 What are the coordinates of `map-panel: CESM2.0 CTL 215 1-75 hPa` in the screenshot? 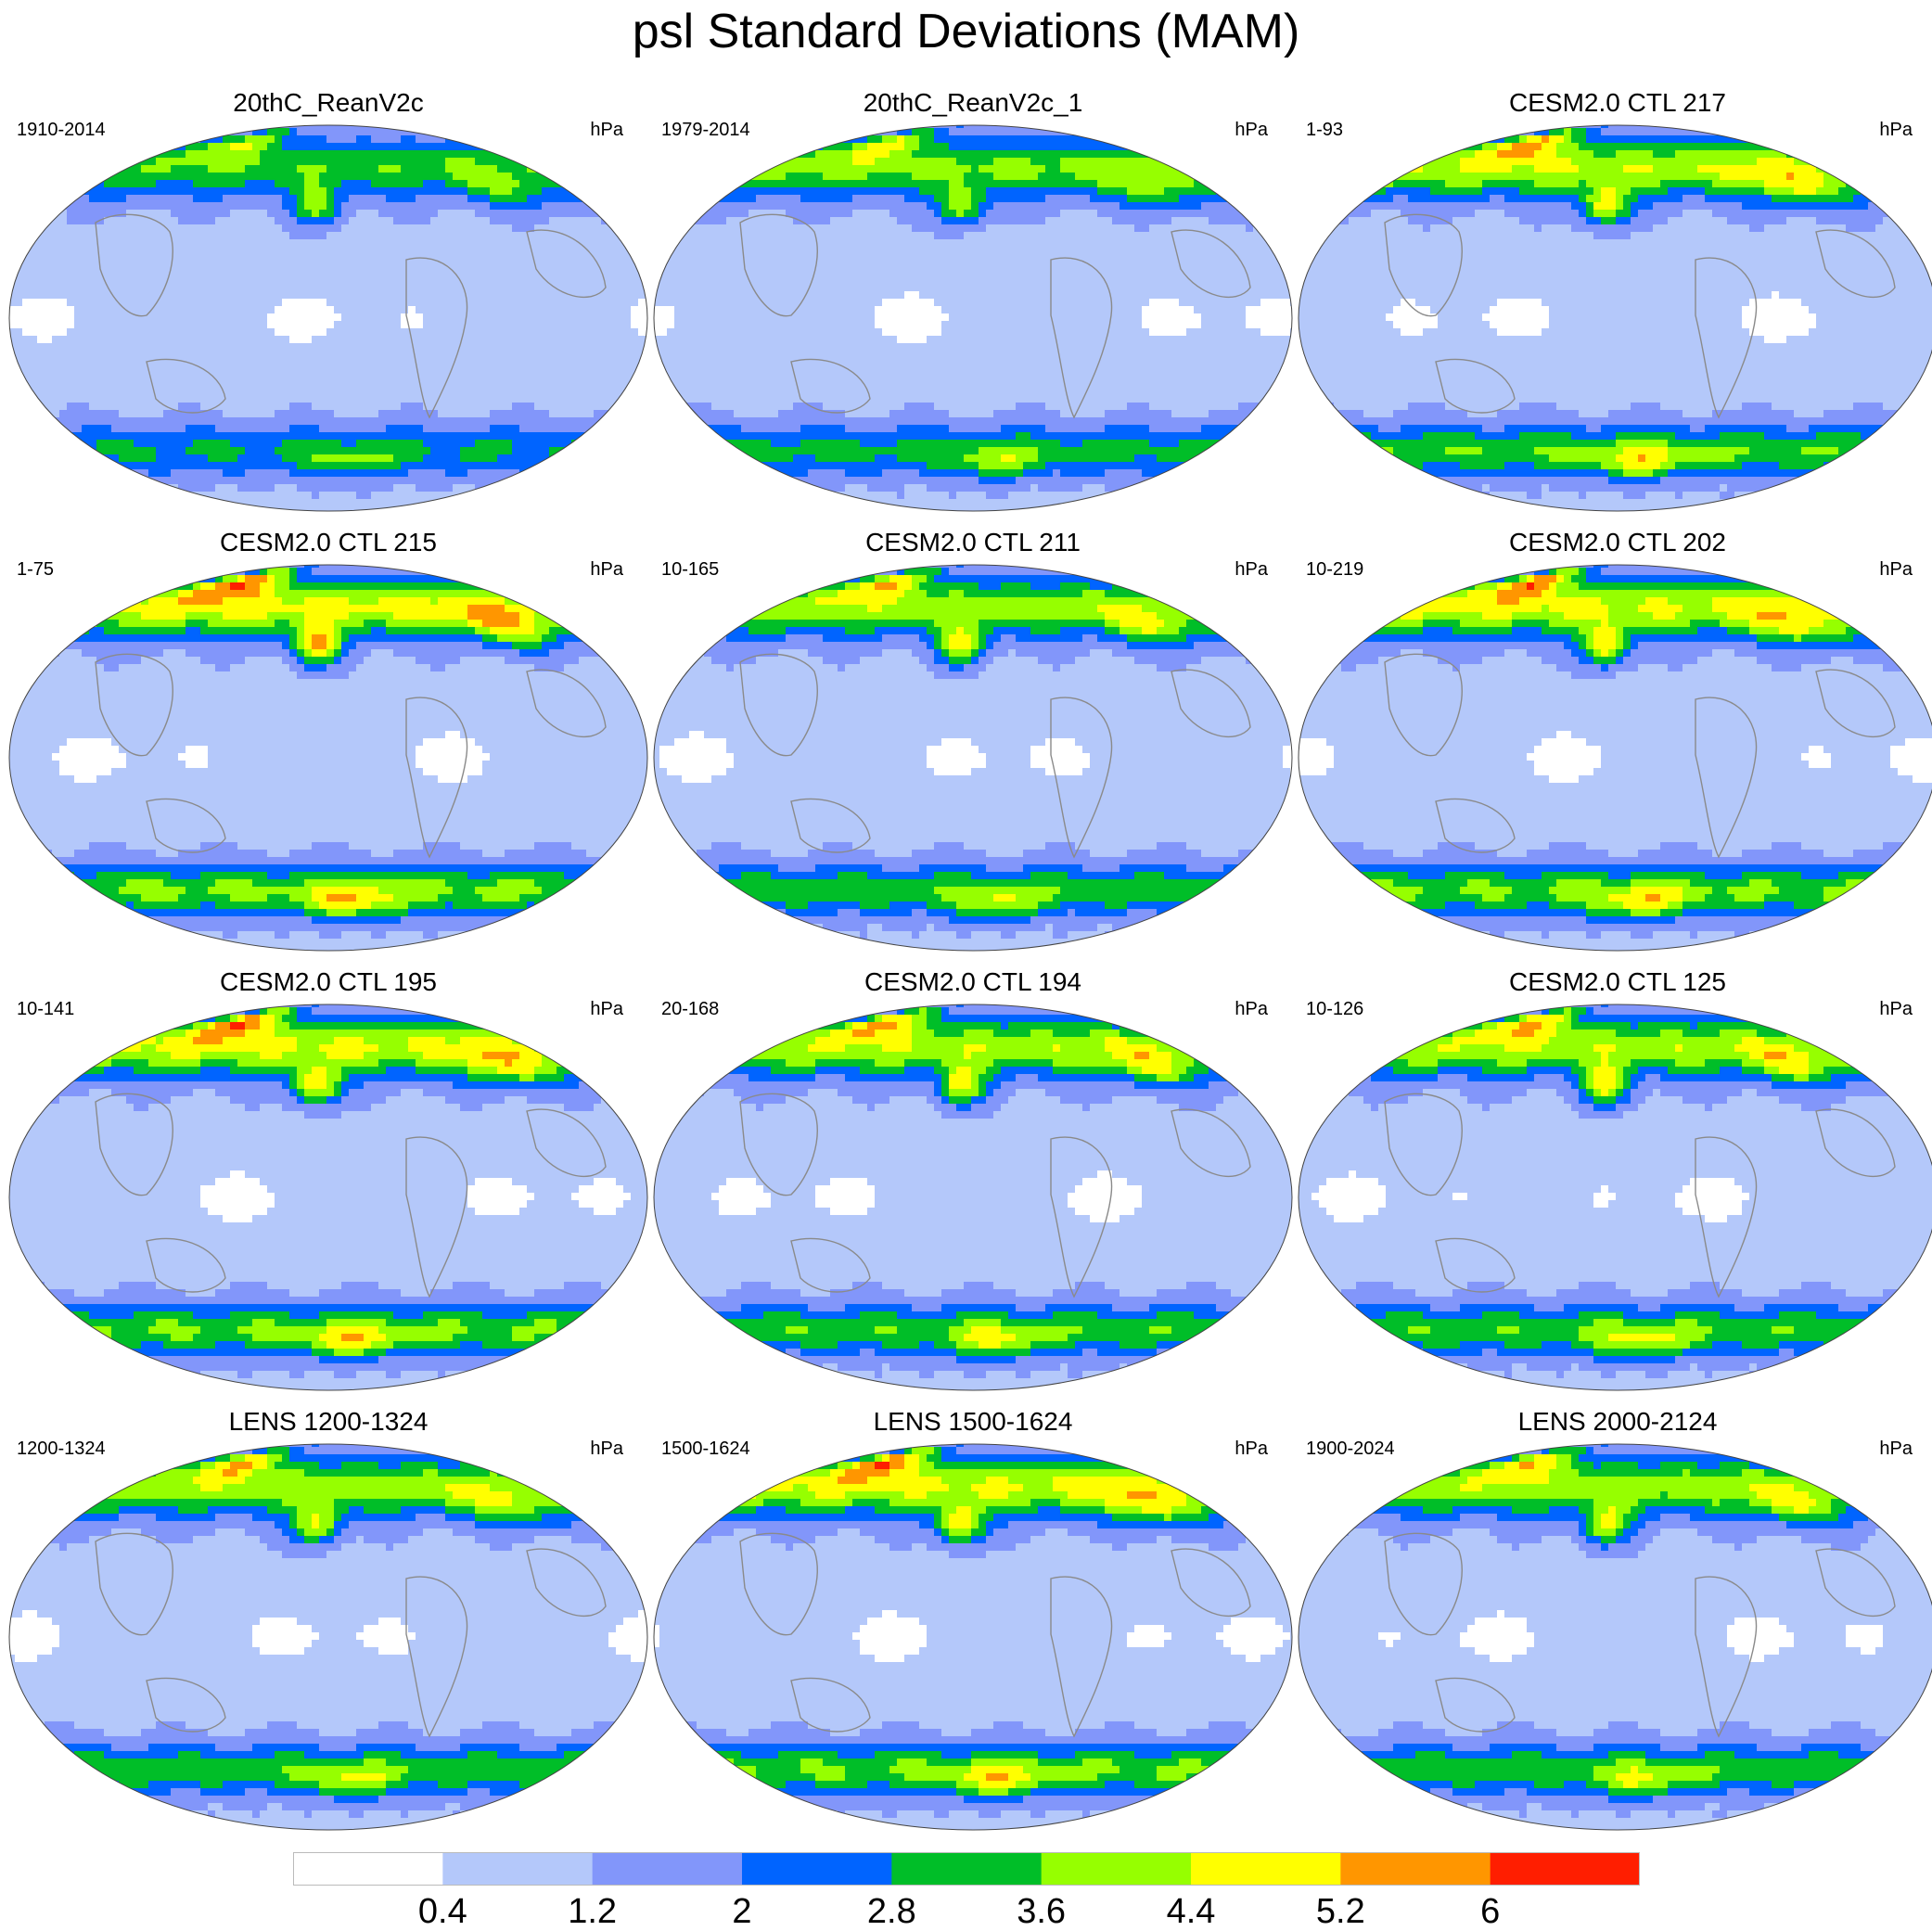 It's located at (328, 744).